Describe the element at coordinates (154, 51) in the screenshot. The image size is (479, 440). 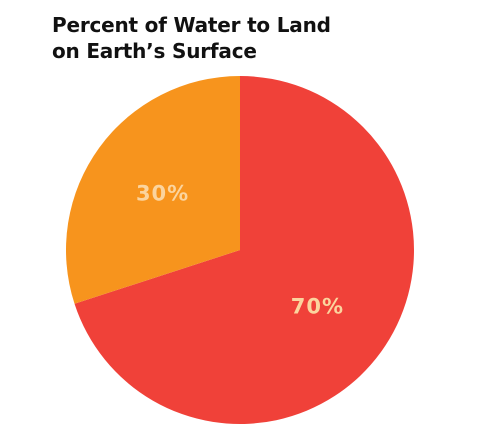
I see `chart-title-line-2: on Earth’s Surface` at that location.